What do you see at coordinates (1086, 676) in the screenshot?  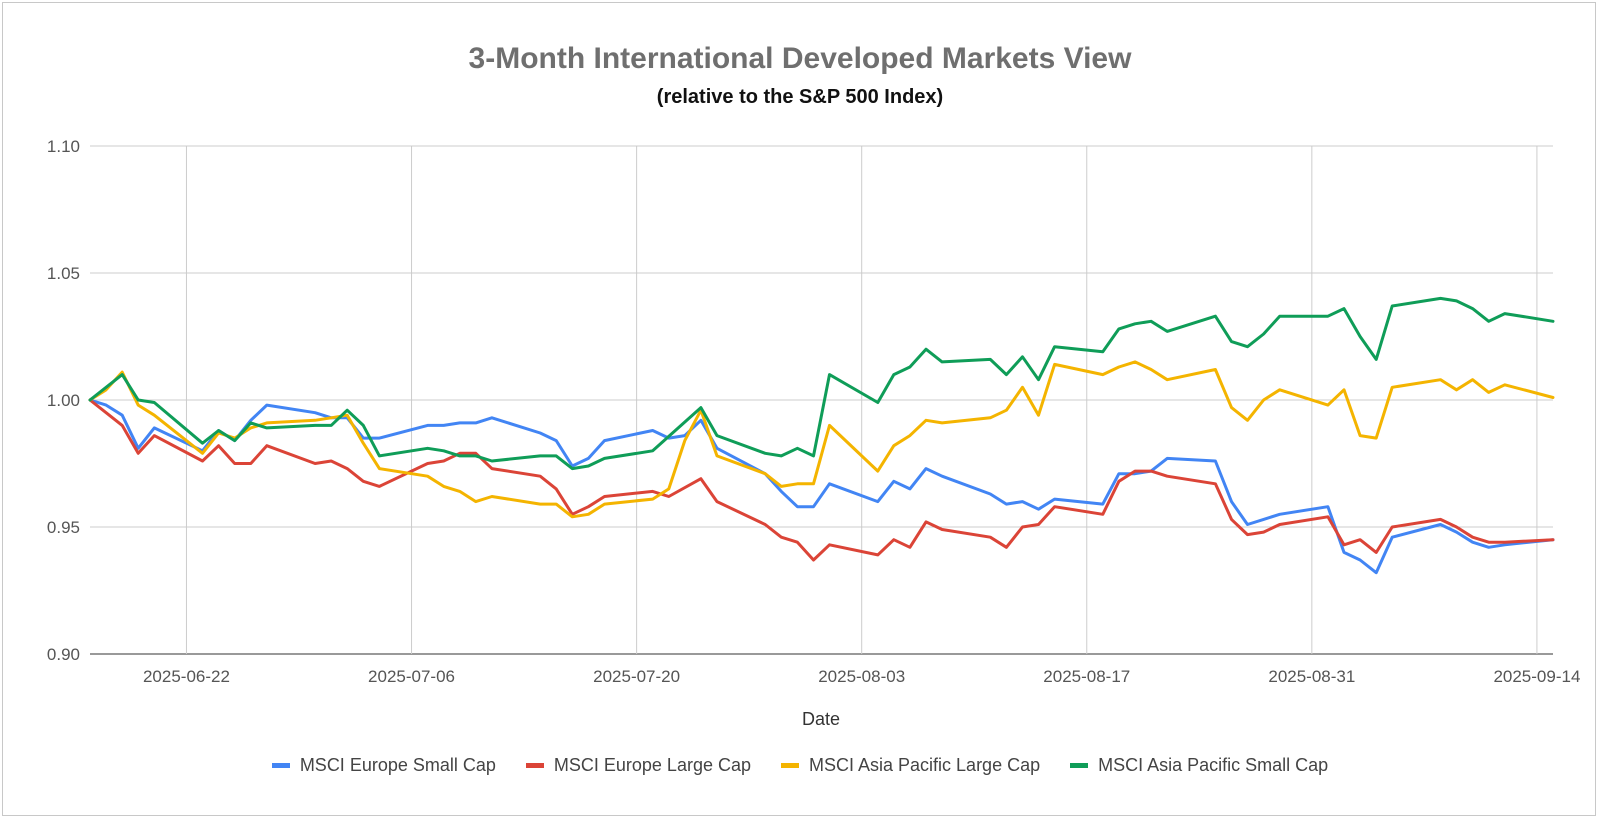 I see `x-tick-label: 2025-08-17` at bounding box center [1086, 676].